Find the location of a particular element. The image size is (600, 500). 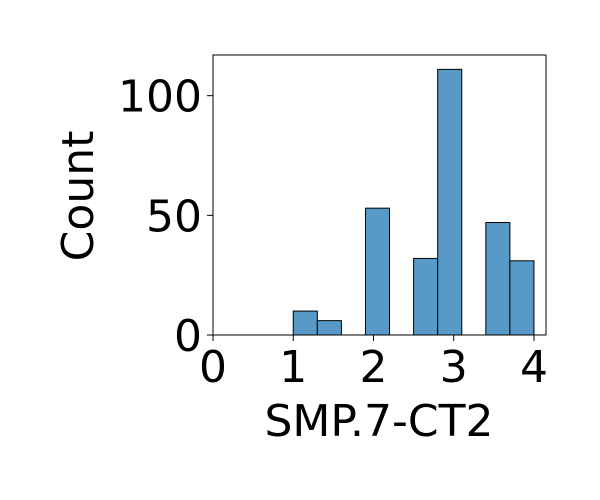

x-tick-label-1: 1 is located at coordinates (293, 367).